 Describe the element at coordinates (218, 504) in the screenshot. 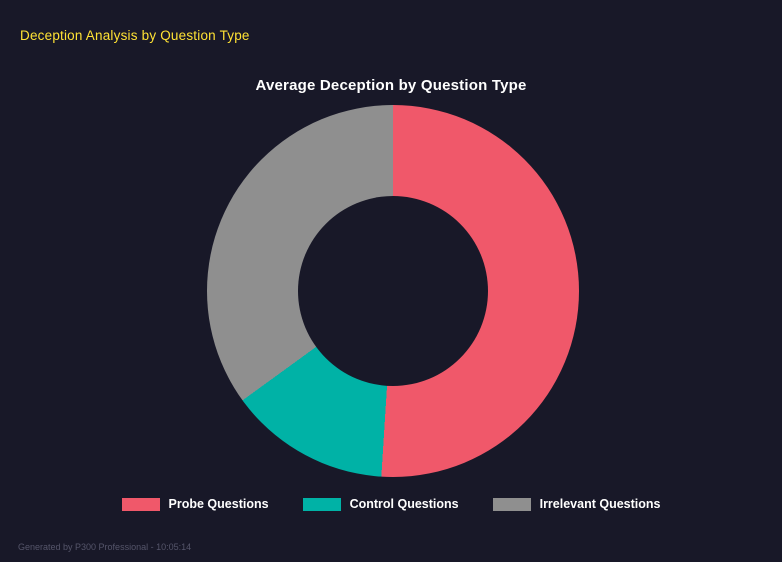

I see `legend-label: Probe Questions` at that location.